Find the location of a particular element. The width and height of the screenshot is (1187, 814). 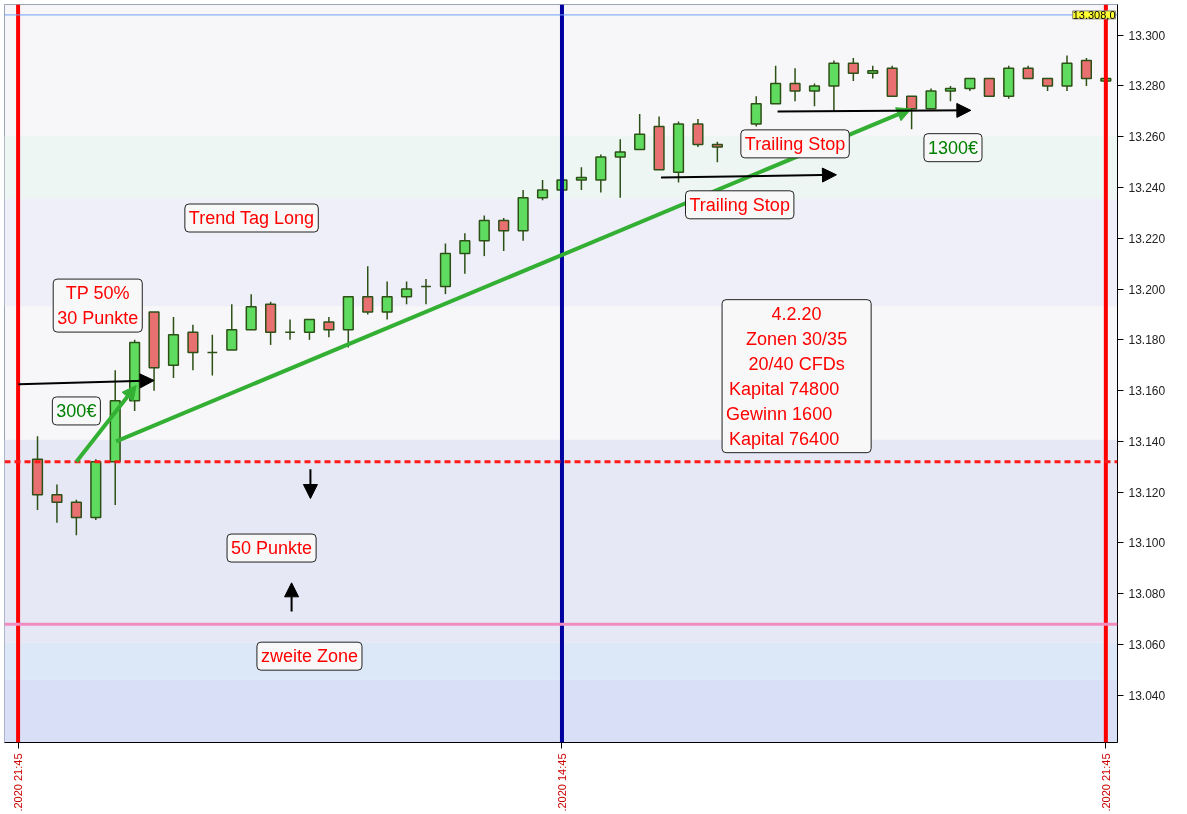

y-tick-label: 13.160 is located at coordinates (1147, 391).